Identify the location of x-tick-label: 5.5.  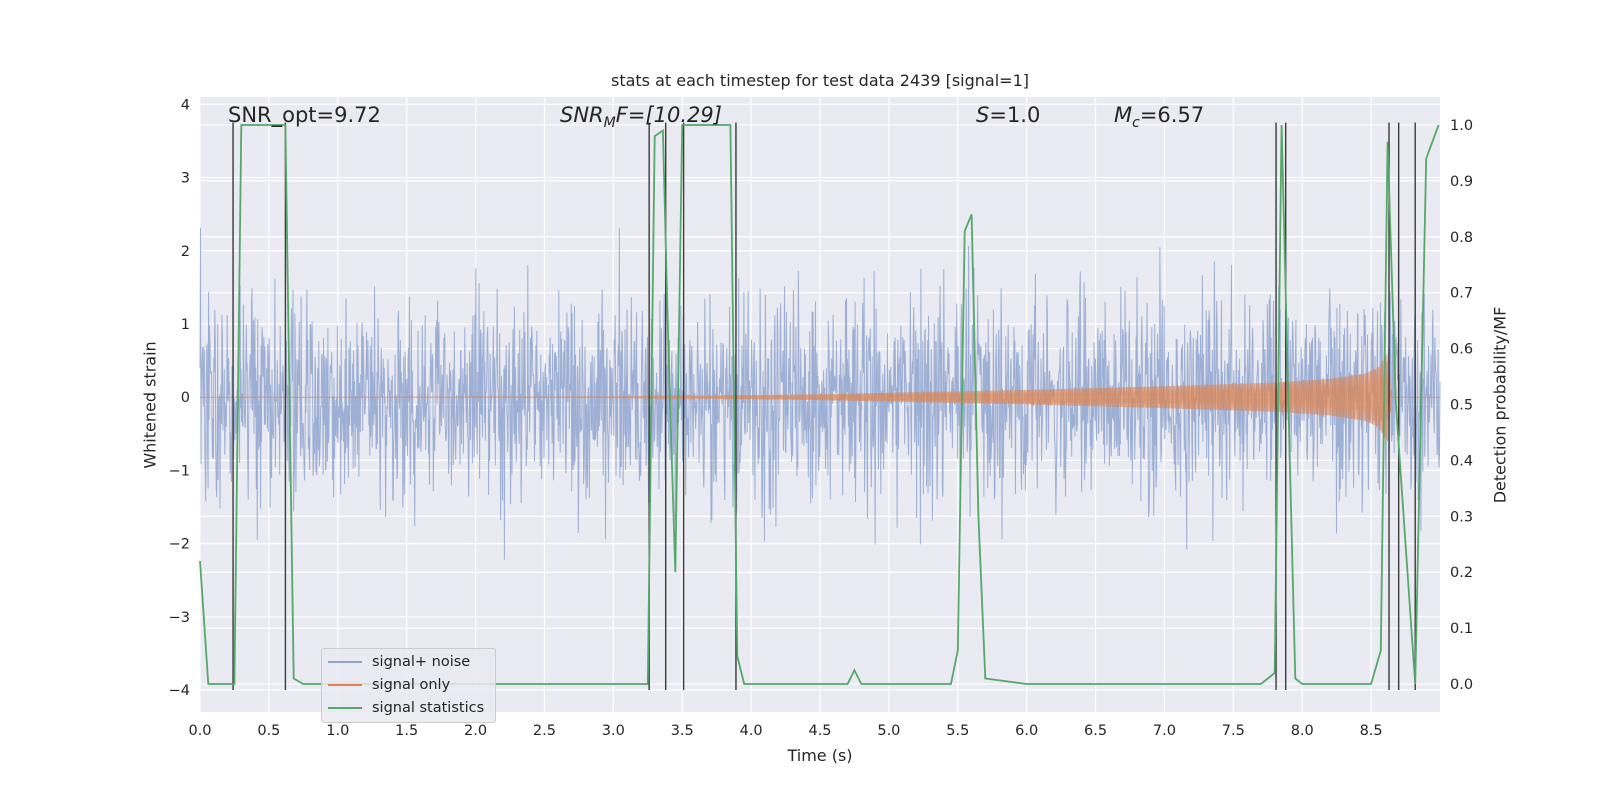
(957, 731).